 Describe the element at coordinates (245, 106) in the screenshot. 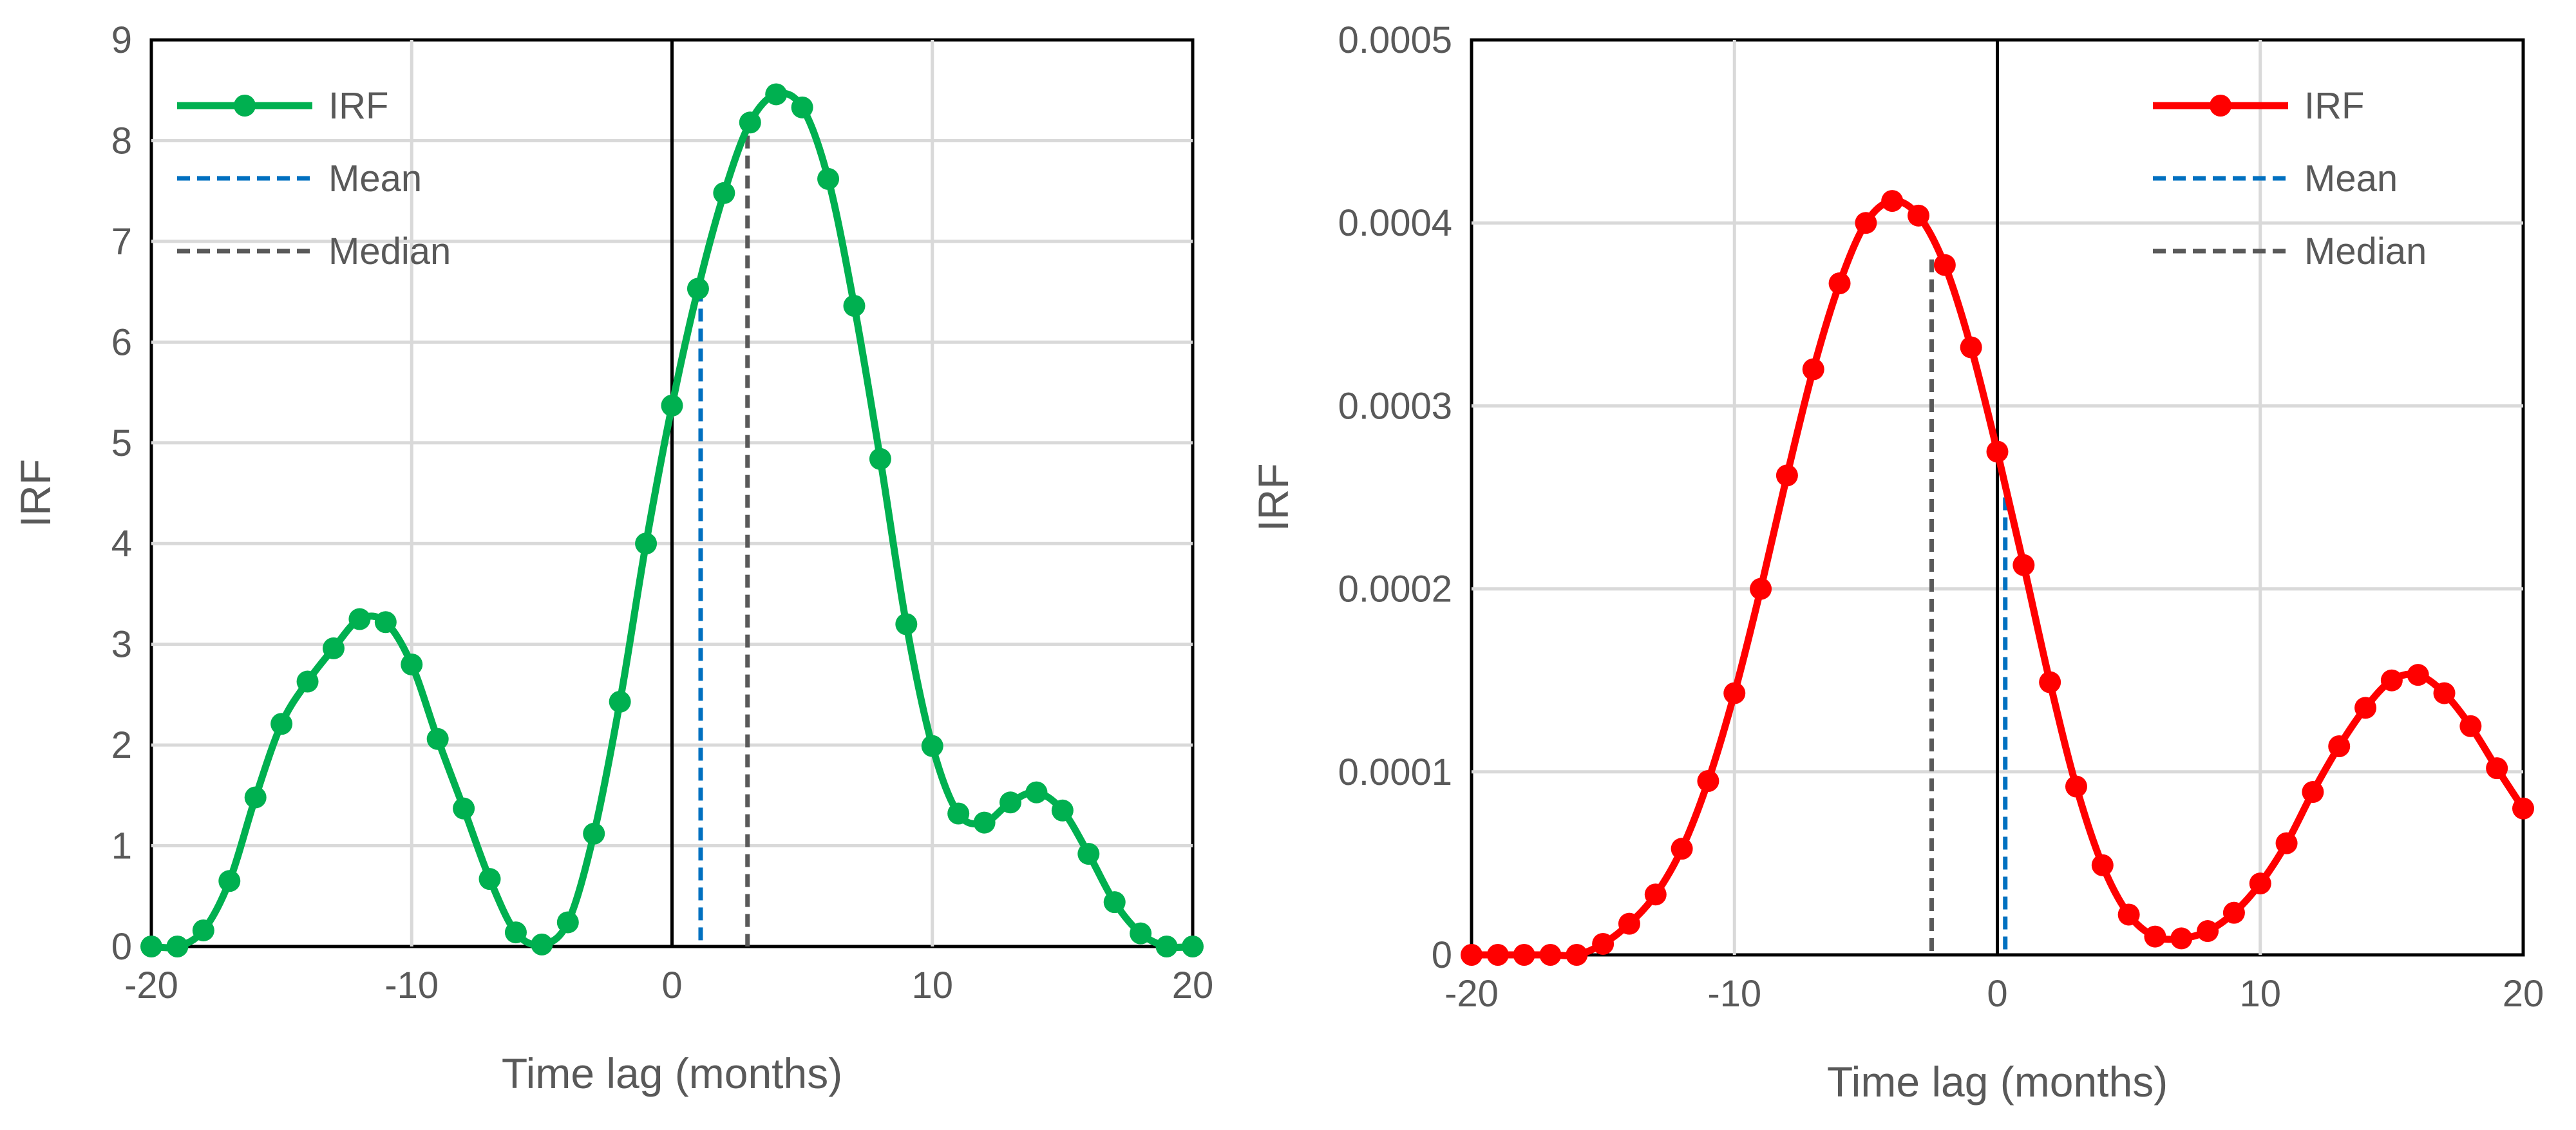

I see `legend-irf-marker` at that location.